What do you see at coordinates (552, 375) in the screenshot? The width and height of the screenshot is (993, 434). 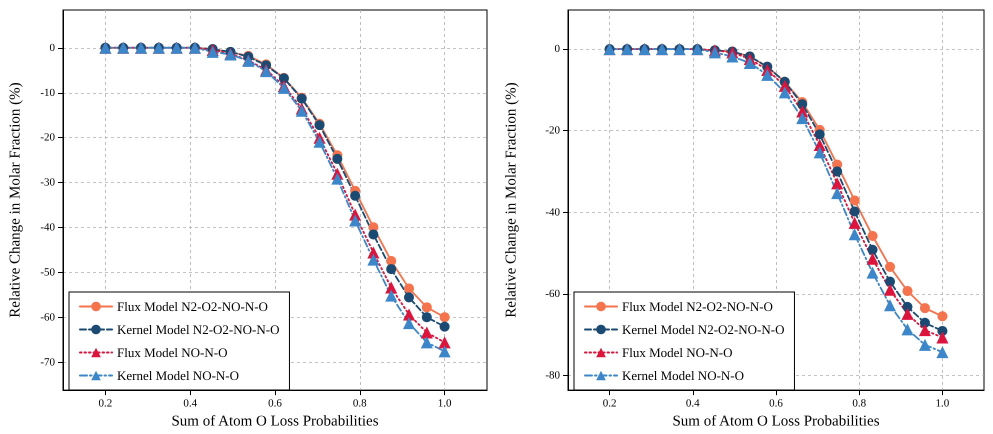 I see `y-tick-label: -80` at bounding box center [552, 375].